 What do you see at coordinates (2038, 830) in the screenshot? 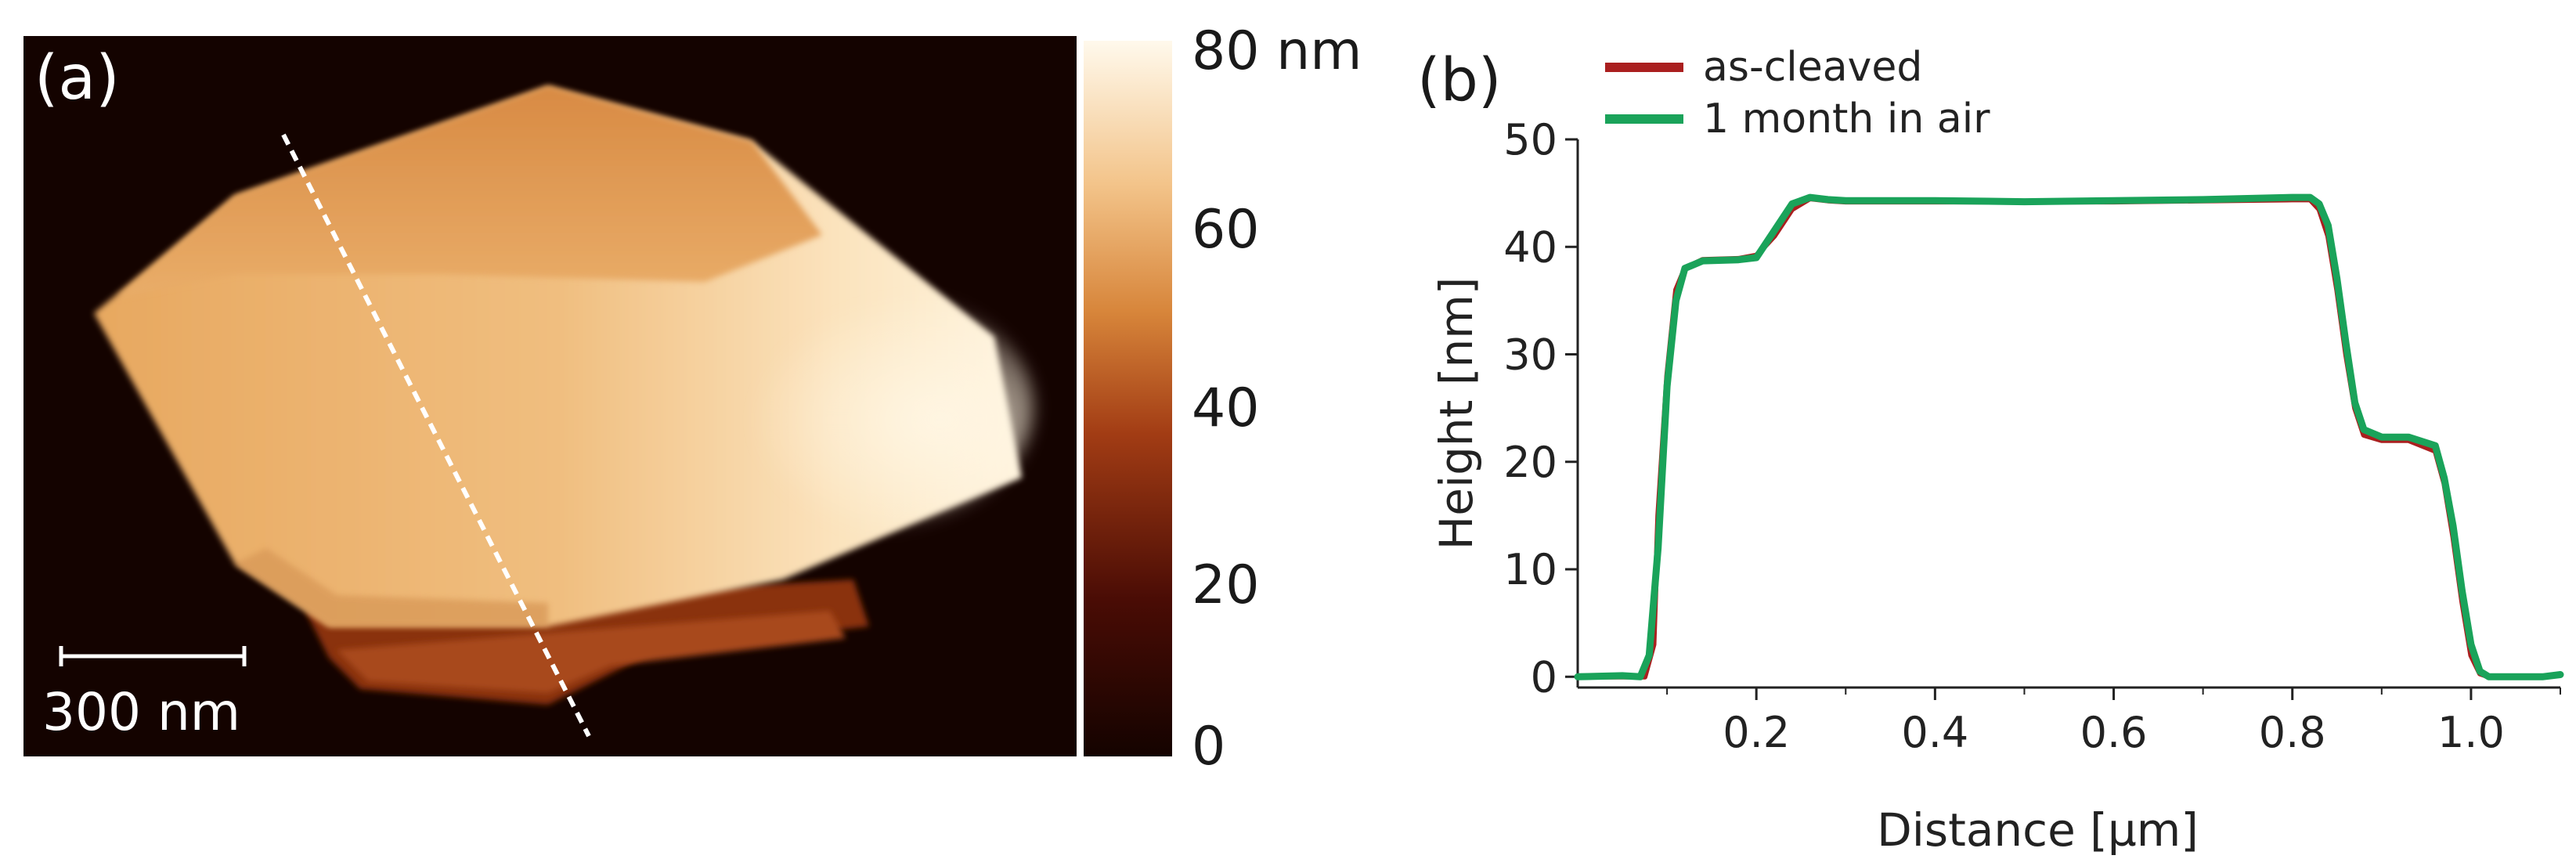
I see `x-axis-label: Distance [µm]` at bounding box center [2038, 830].